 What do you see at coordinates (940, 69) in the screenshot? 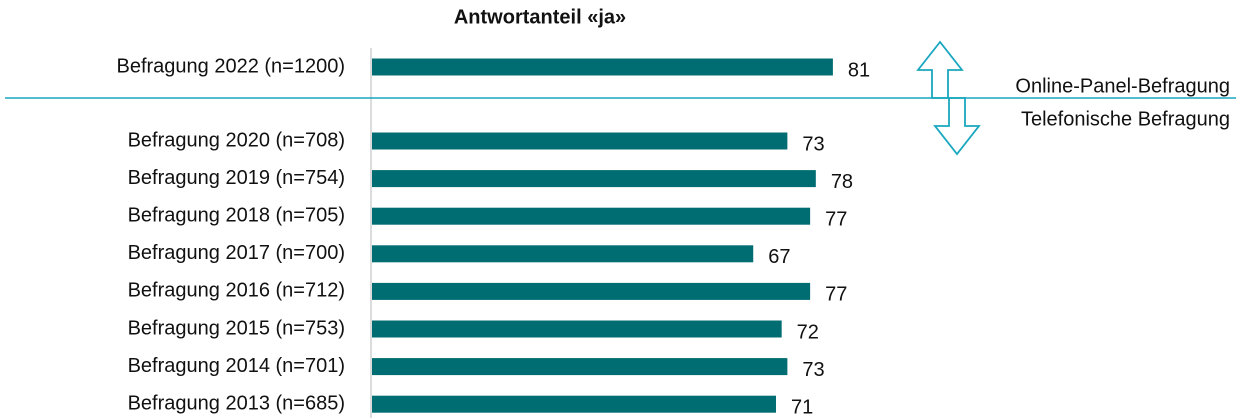
I see `up-arrow` at bounding box center [940, 69].